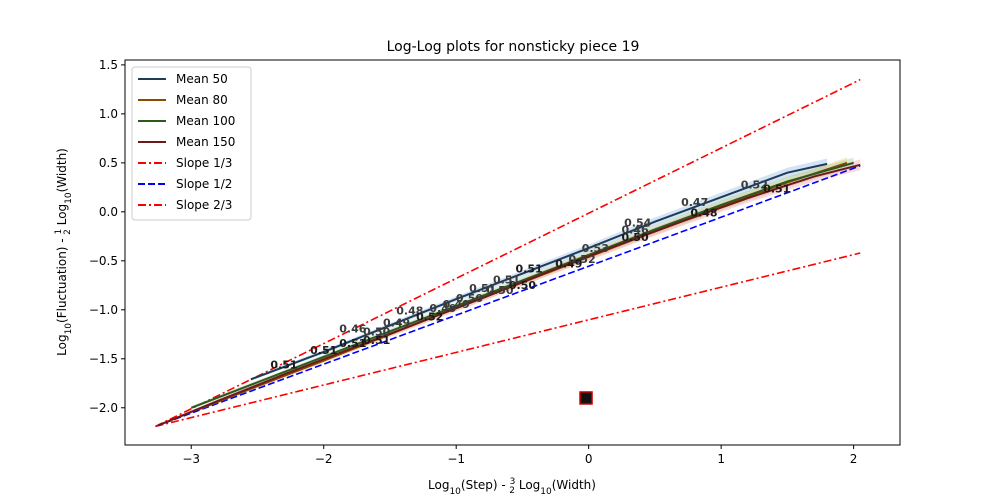  What do you see at coordinates (204, 163) in the screenshot?
I see `legend-label: Slope 1/3` at bounding box center [204, 163].